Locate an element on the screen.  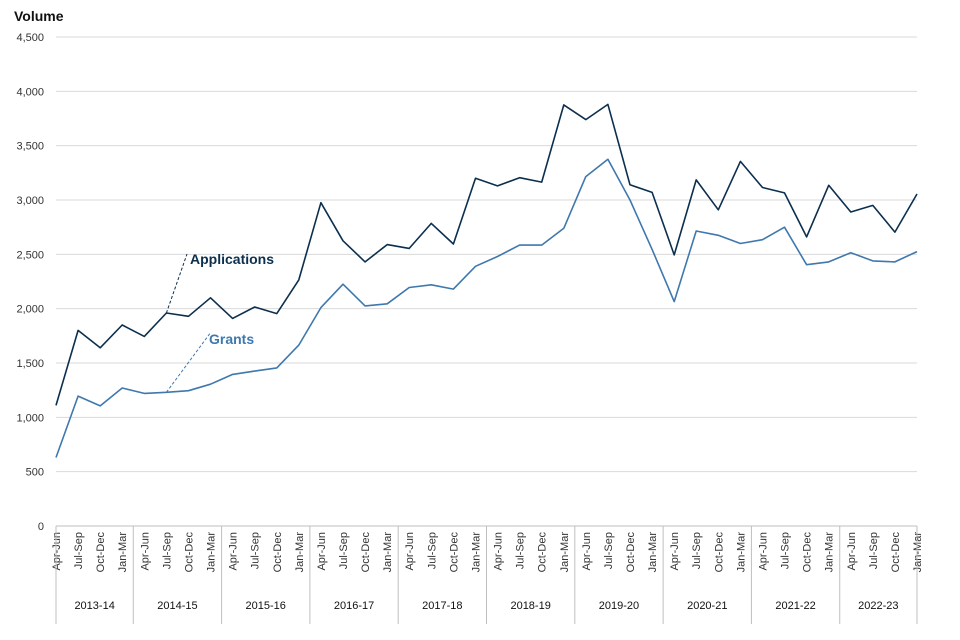
series-labels: Applications Grants is located at coordinates (219, 322).